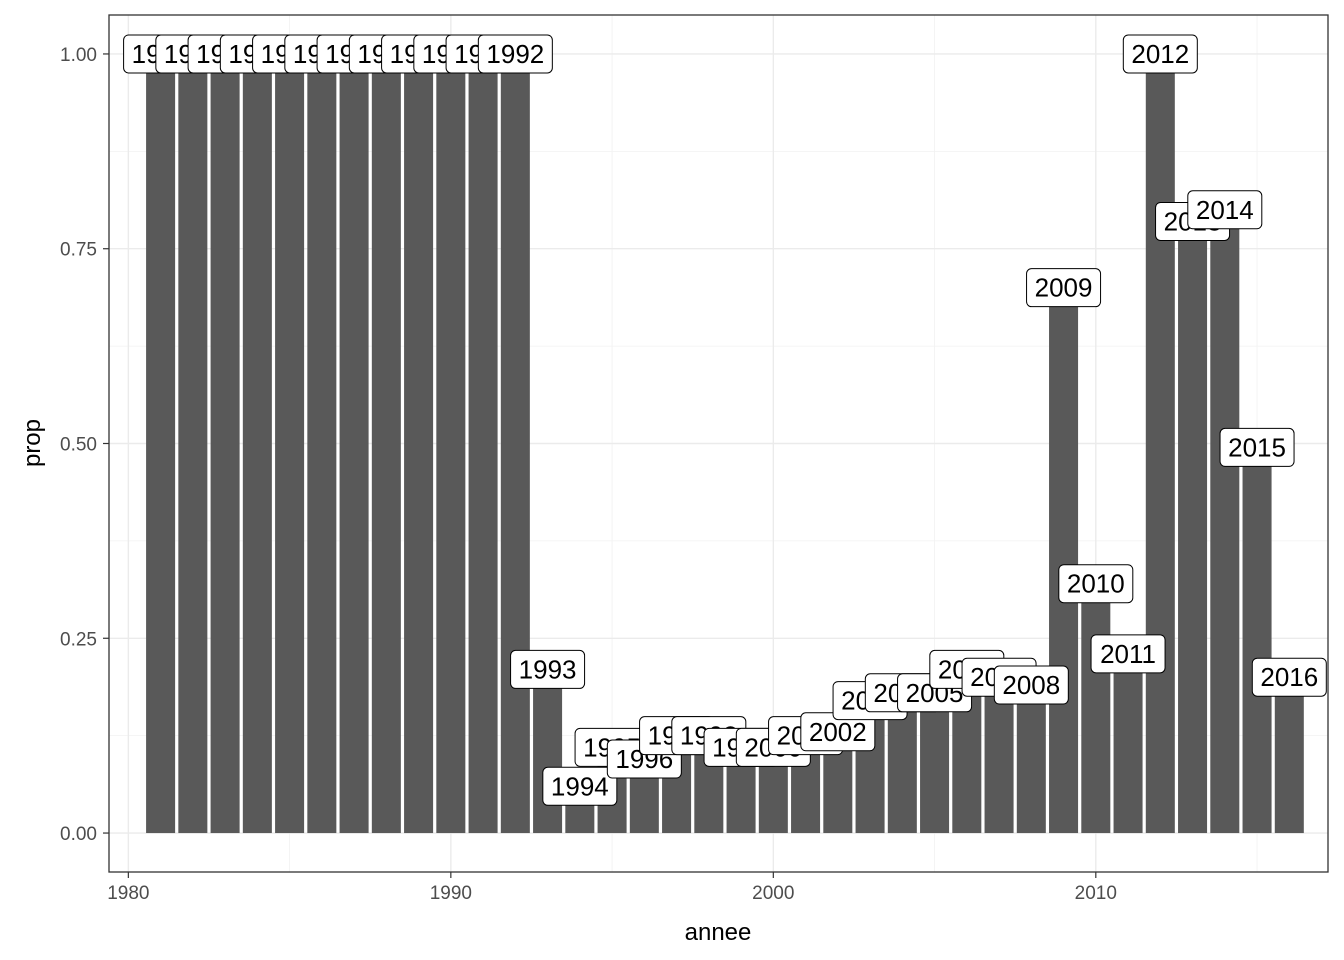 This screenshot has height=960, width=1344. I want to click on bar-label: 1992, so click(515, 54).